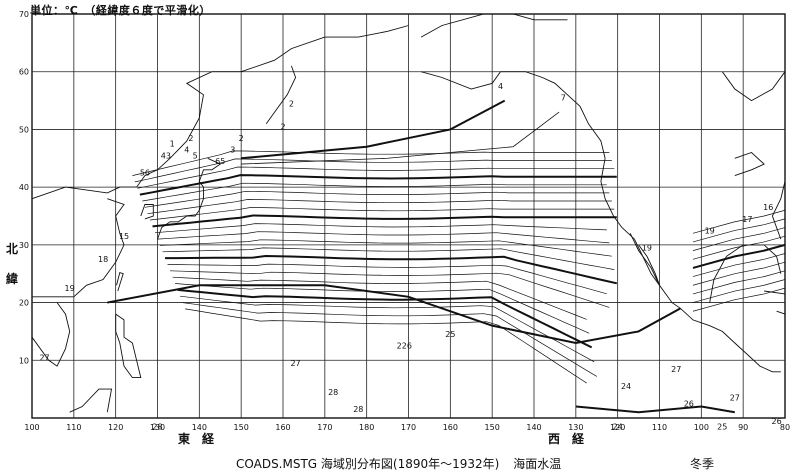  I want to click on unit-note: 単位：℃ （経緯度６度で平滑化）, so click(120, 10).